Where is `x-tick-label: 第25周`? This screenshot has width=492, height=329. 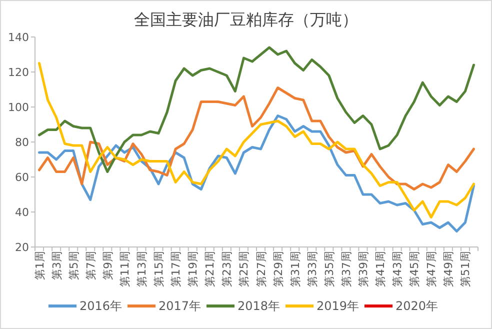
x-tick-label: 第25周 is located at coordinates (244, 269).